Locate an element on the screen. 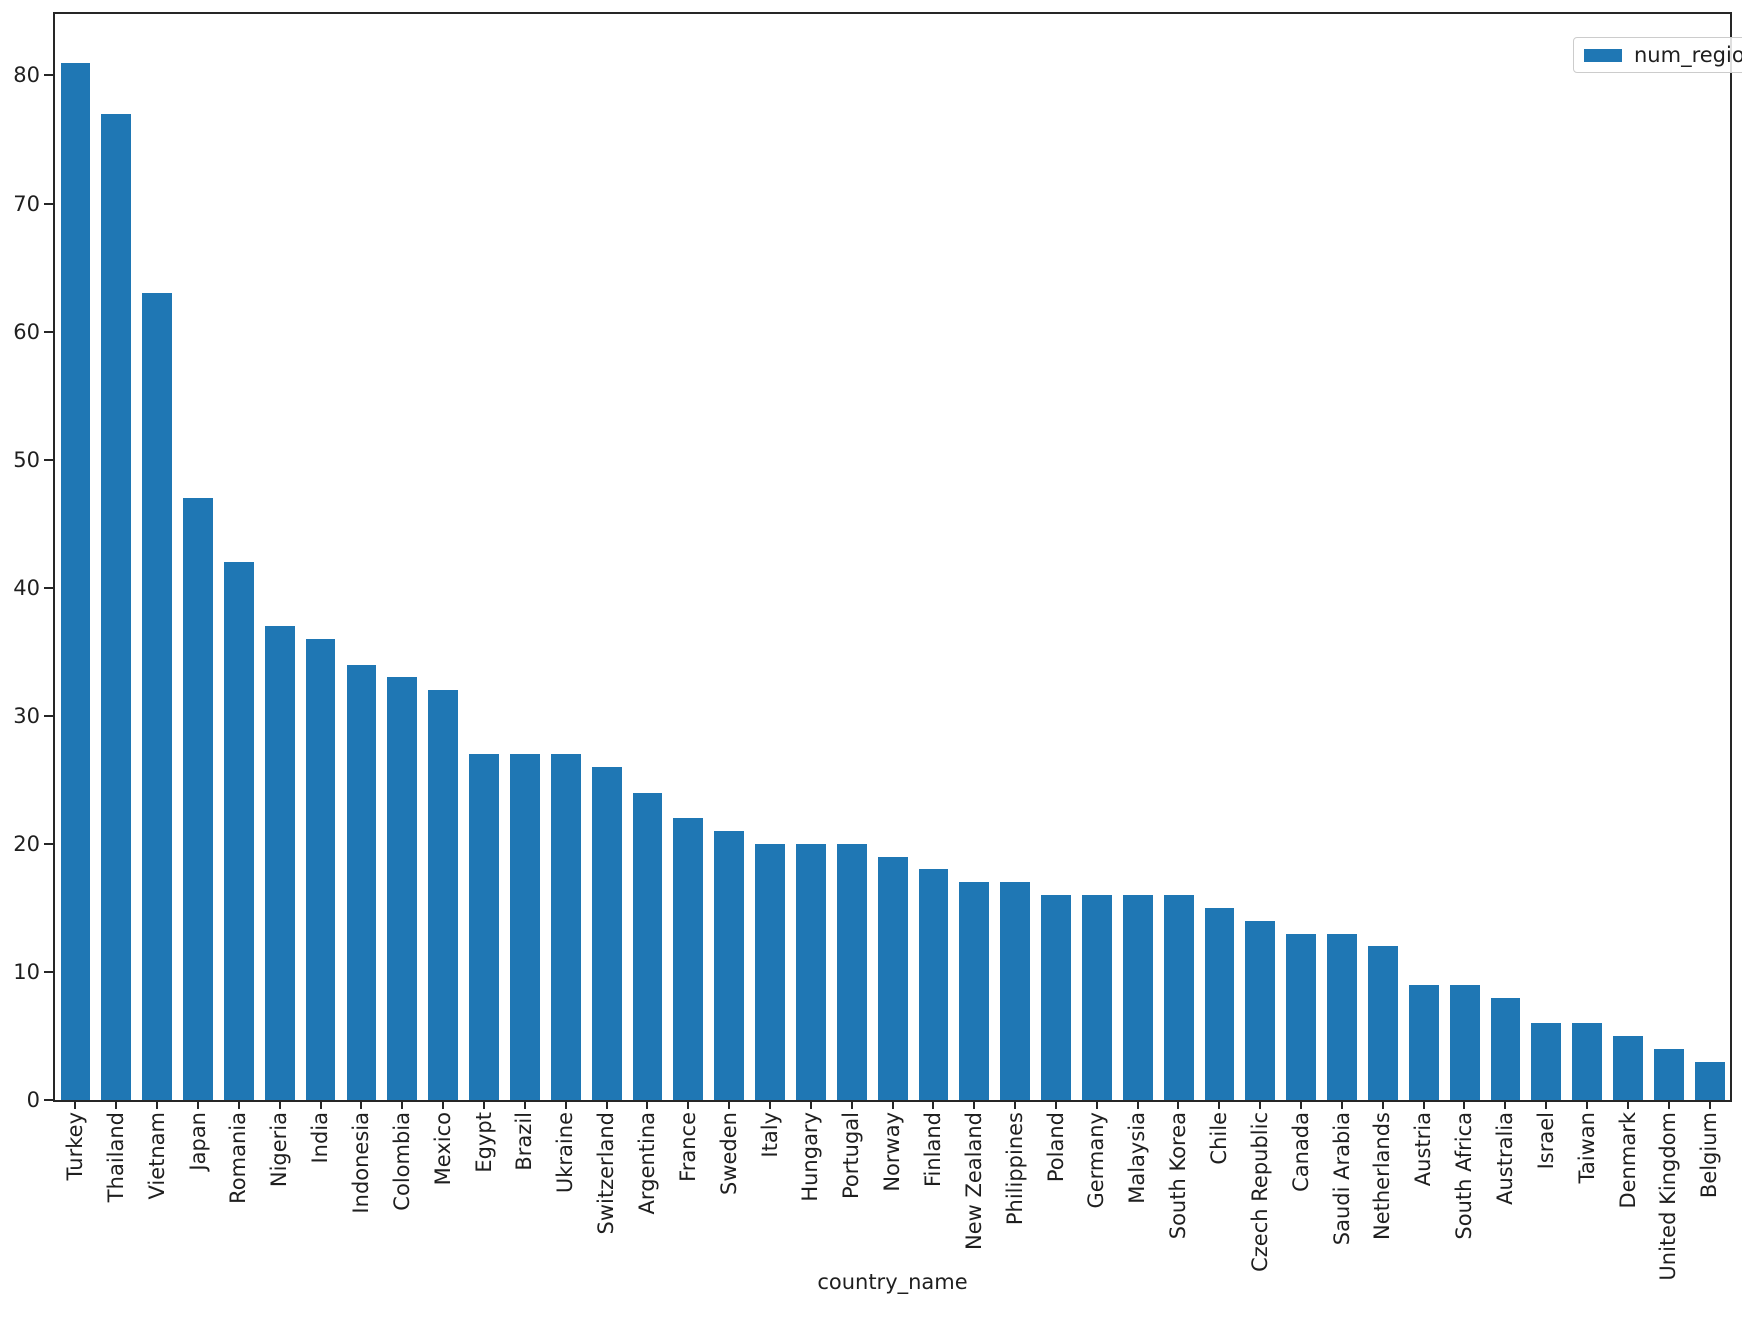 Image resolution: width=1742 pixels, height=1318 pixels. x-label-thailand: Thailand is located at coordinates (115, 1157).